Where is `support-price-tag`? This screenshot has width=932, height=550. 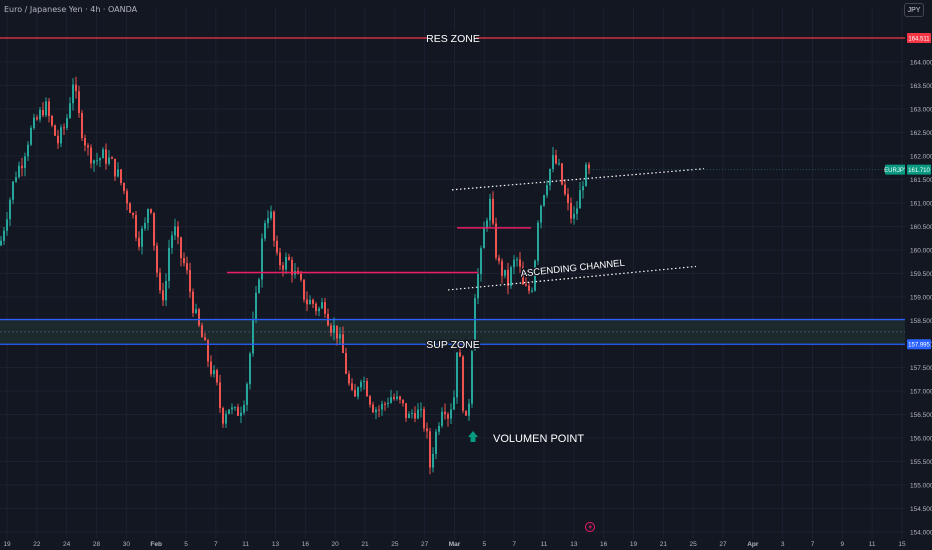 support-price-tag is located at coordinates (919, 344).